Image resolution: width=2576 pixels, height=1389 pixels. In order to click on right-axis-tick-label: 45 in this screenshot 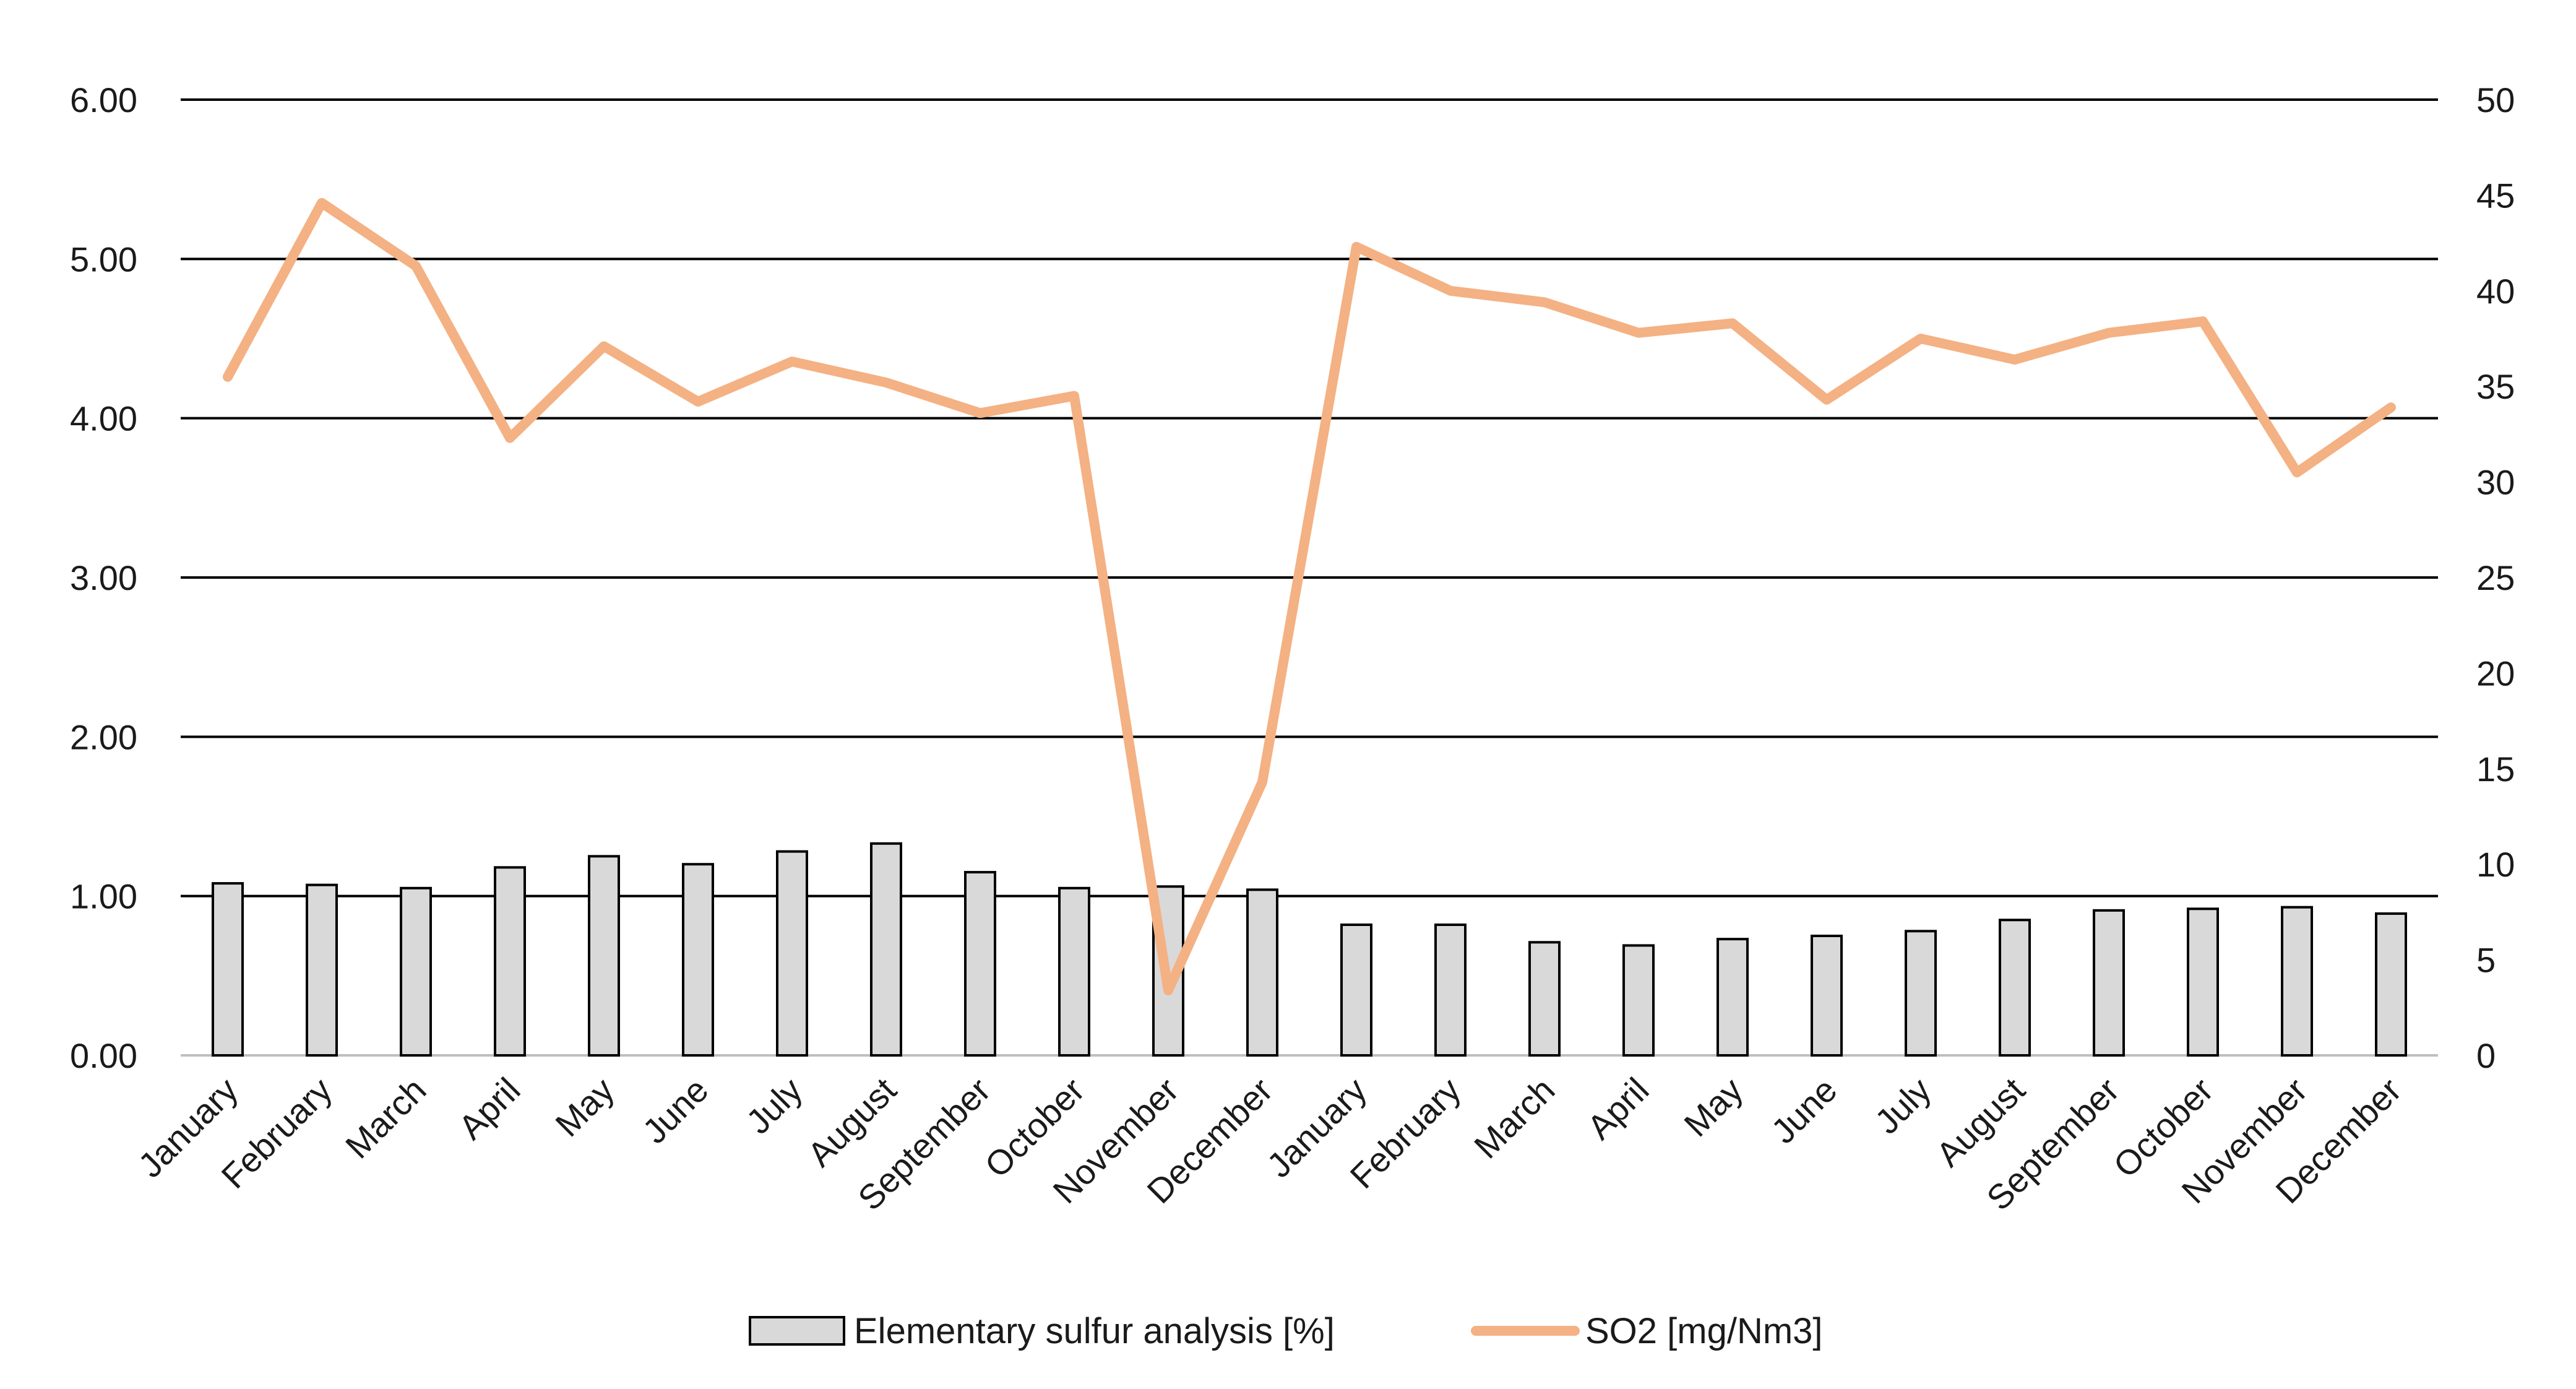, I will do `click(2495, 195)`.